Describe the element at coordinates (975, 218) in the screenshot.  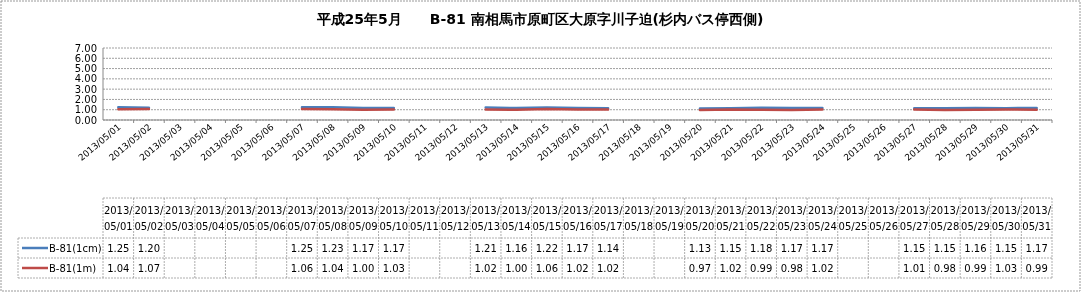
I see `category-label: 2013/05/29` at that location.